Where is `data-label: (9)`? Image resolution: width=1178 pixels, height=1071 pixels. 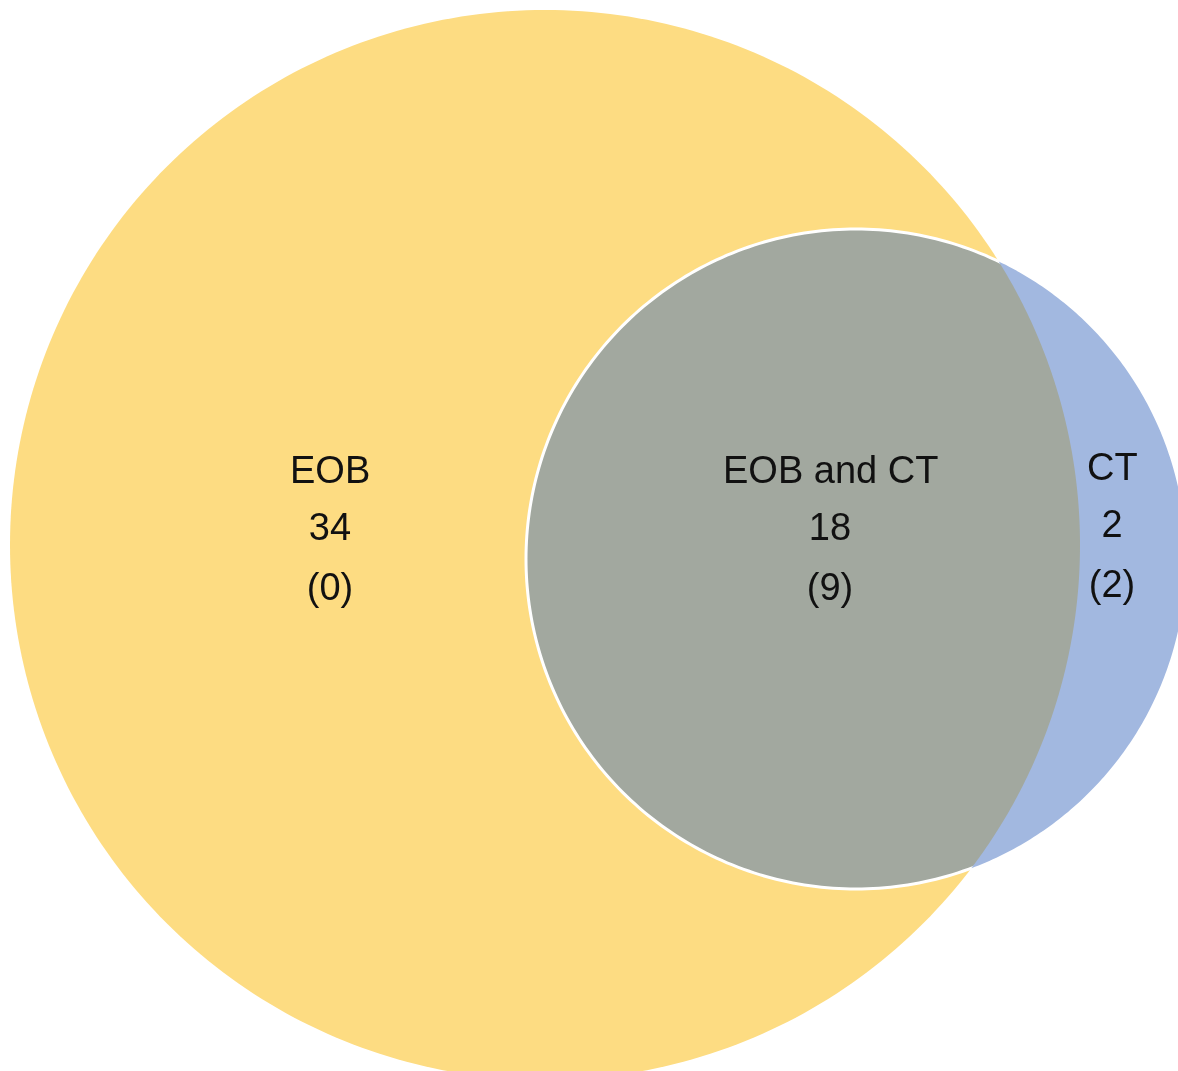
data-label: (9) is located at coordinates (830, 586).